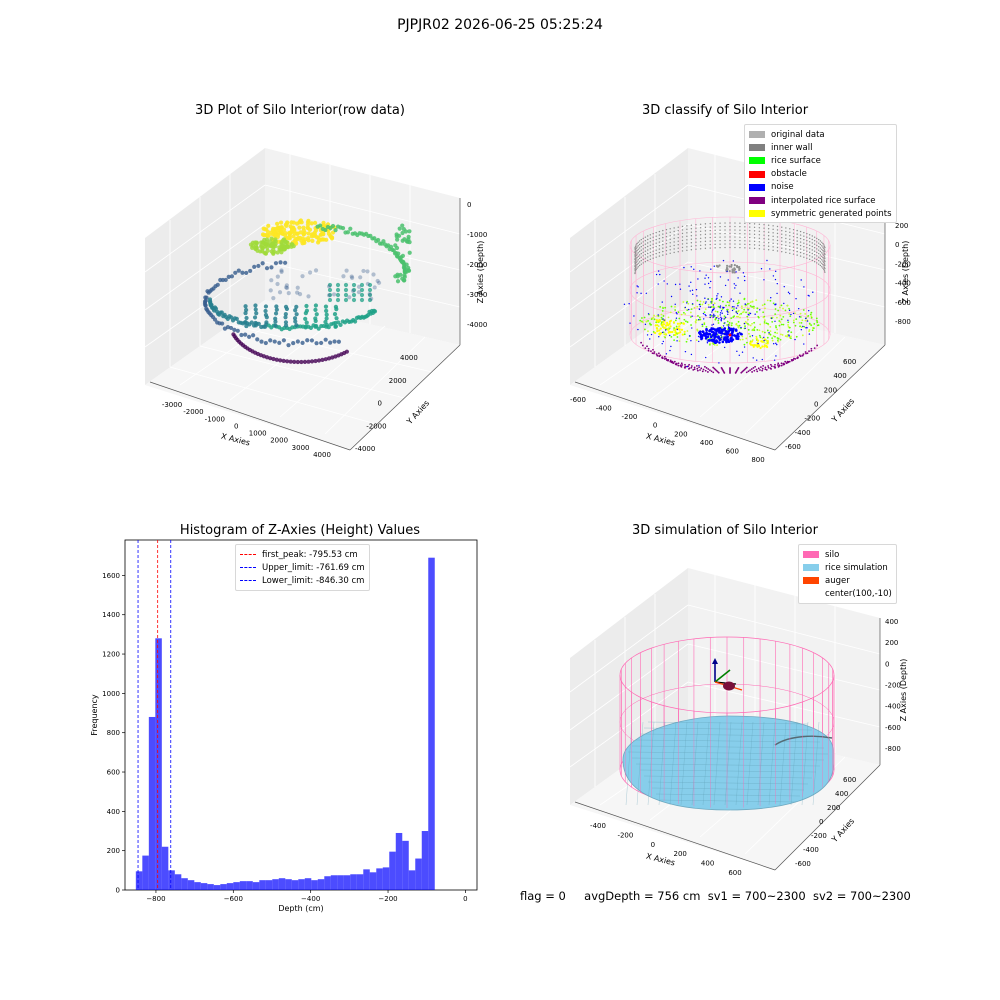  I want to click on x-tick-label: 400, so click(707, 864).